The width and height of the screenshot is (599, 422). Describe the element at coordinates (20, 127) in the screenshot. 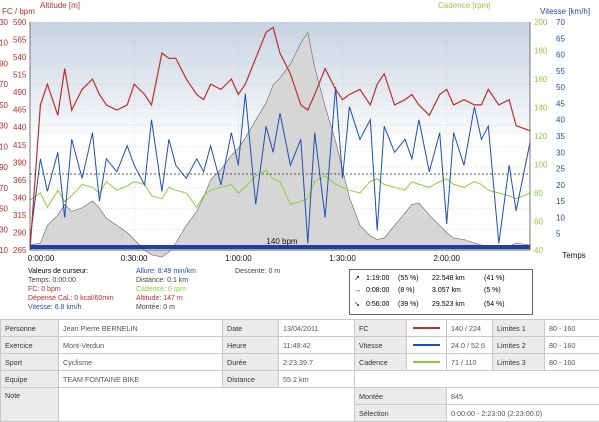

I see `altitude-tick-label: 440` at that location.